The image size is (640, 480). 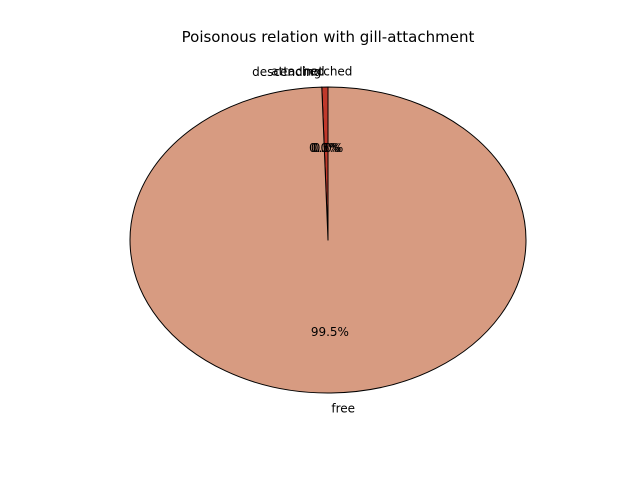 I want to click on slice-label-attached: attached, so click(x=297, y=72).